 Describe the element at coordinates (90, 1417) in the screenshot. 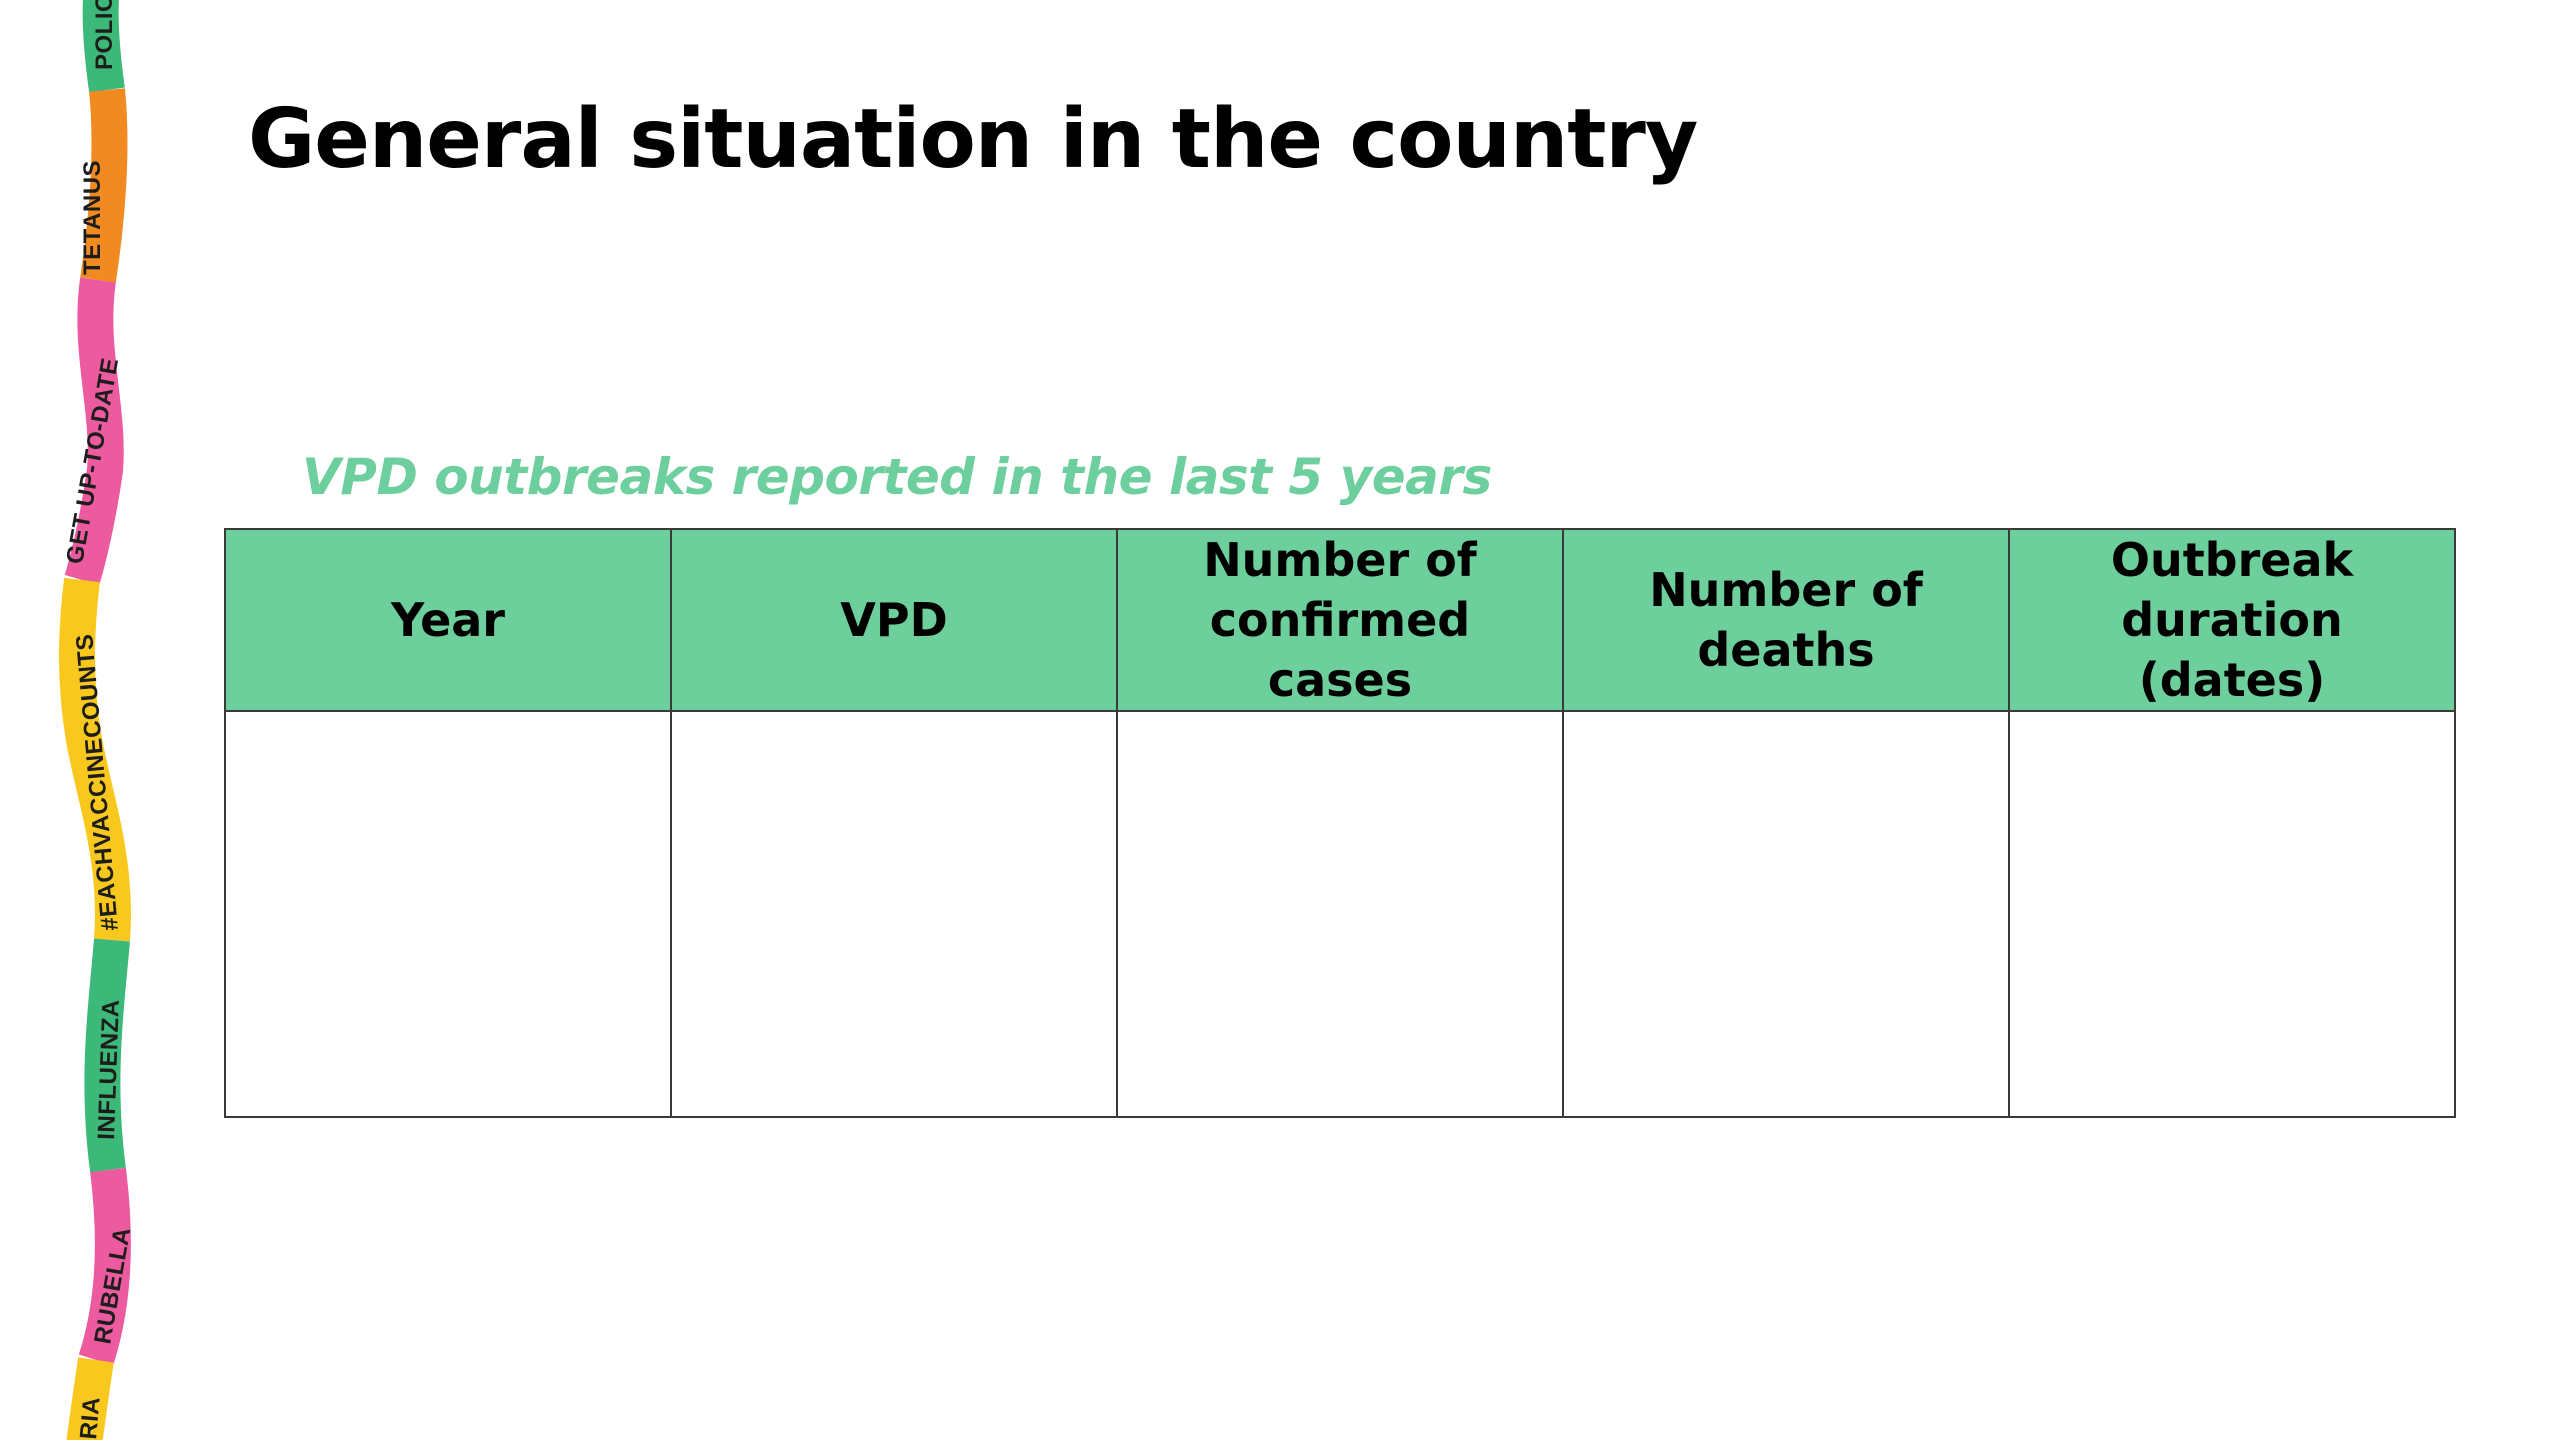

I see `ribbon-label-ria: RIA` at that location.